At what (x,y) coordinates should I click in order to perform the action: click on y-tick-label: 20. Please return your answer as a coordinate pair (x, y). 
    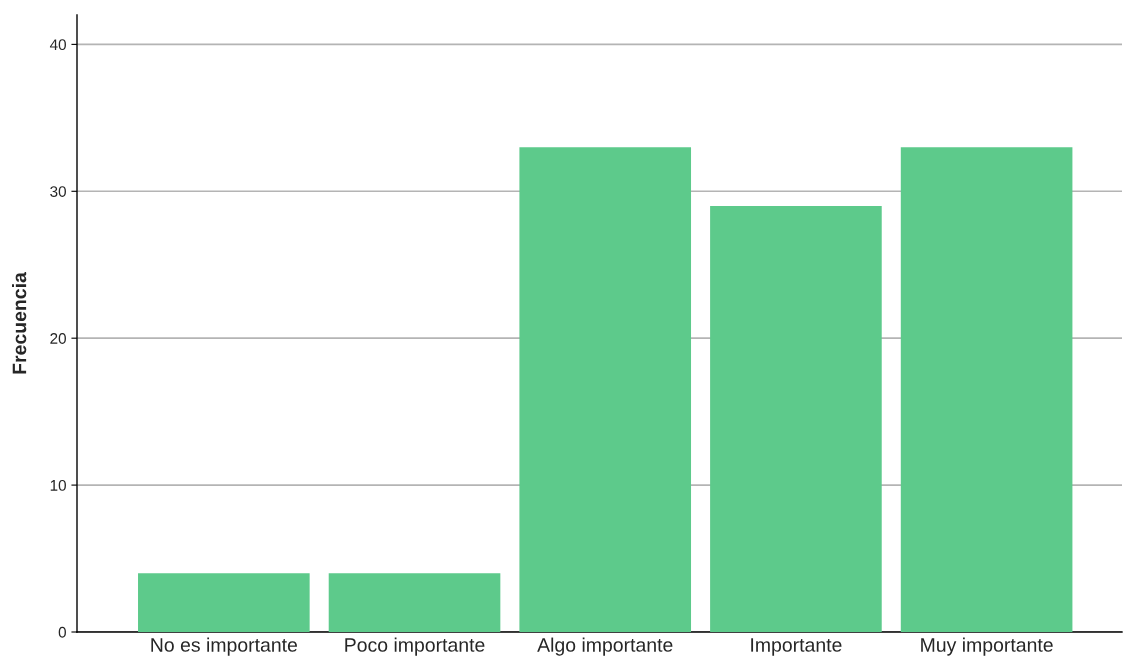
    Looking at the image, I should click on (58, 338).